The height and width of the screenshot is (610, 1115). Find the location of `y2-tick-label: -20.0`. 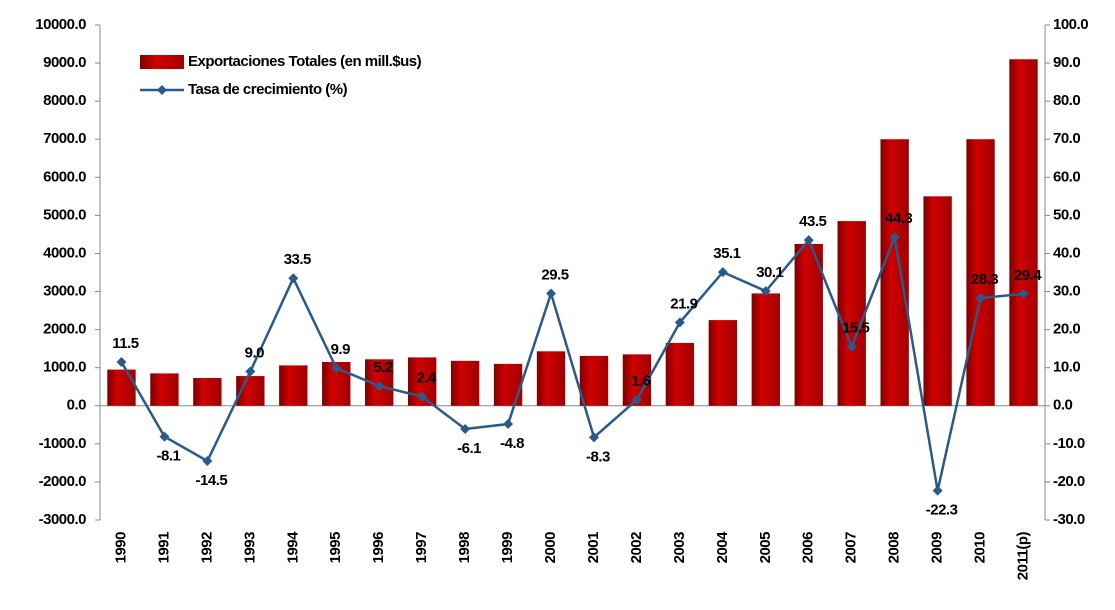

y2-tick-label: -20.0 is located at coordinates (1069, 481).